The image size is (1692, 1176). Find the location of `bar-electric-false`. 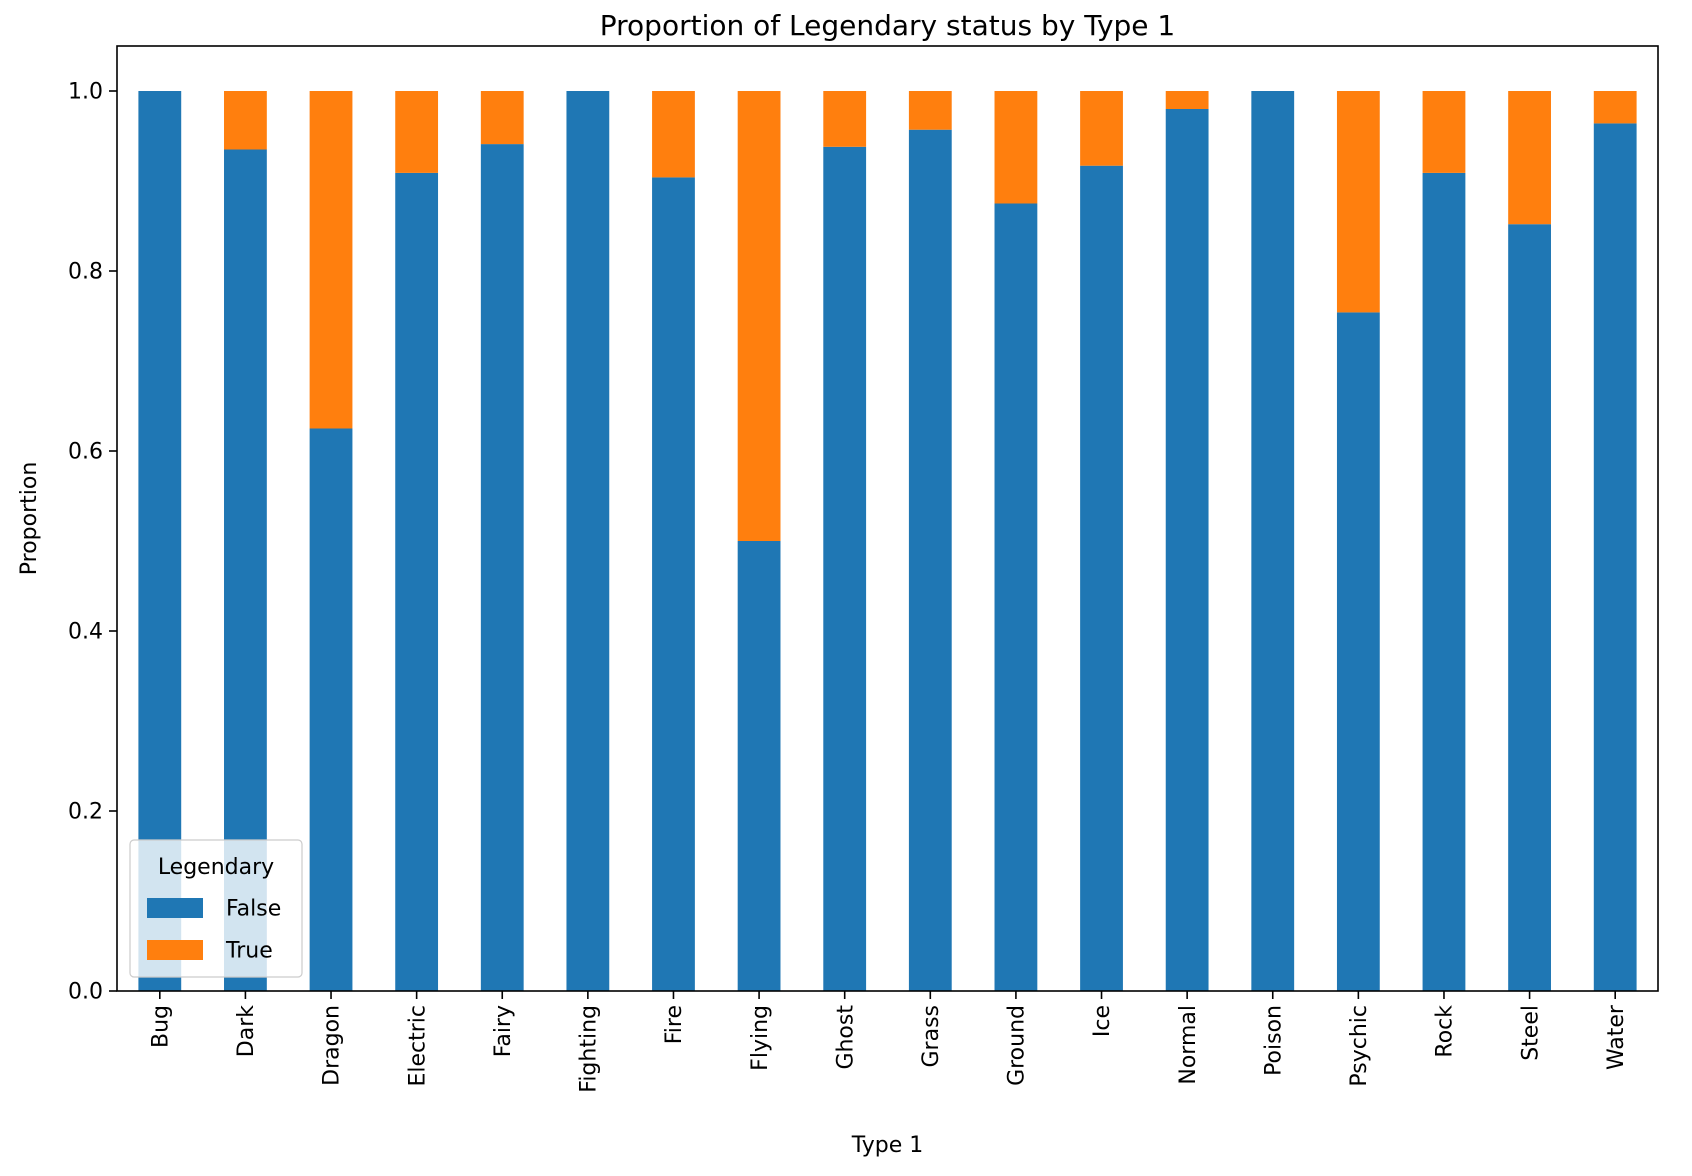

bar-electric-false is located at coordinates (417, 581).